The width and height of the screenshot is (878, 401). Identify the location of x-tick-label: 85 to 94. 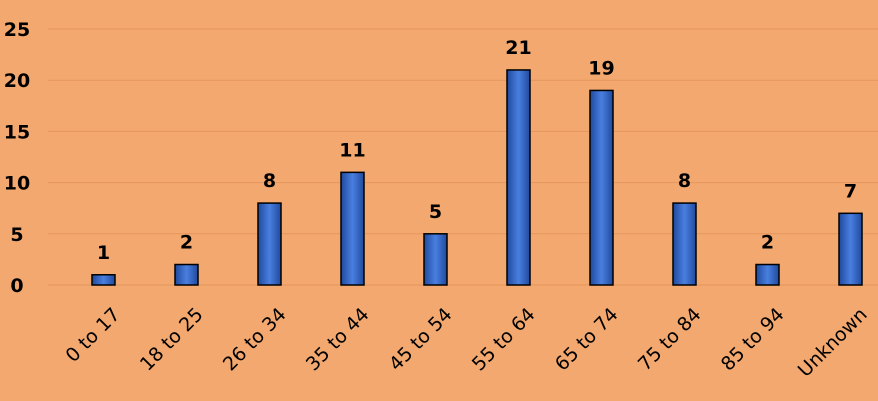
(753, 340).